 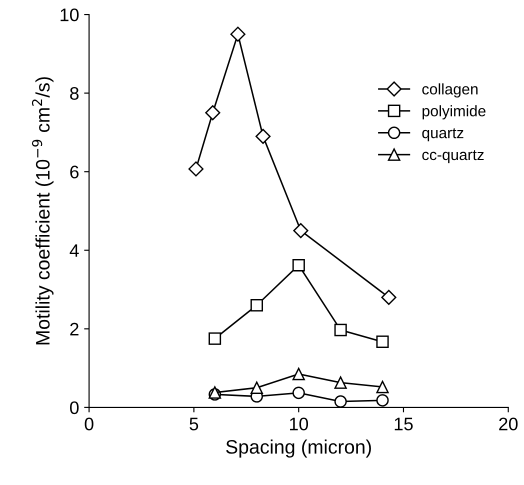 What do you see at coordinates (194, 424) in the screenshot?
I see `x-tick-label: 5` at bounding box center [194, 424].